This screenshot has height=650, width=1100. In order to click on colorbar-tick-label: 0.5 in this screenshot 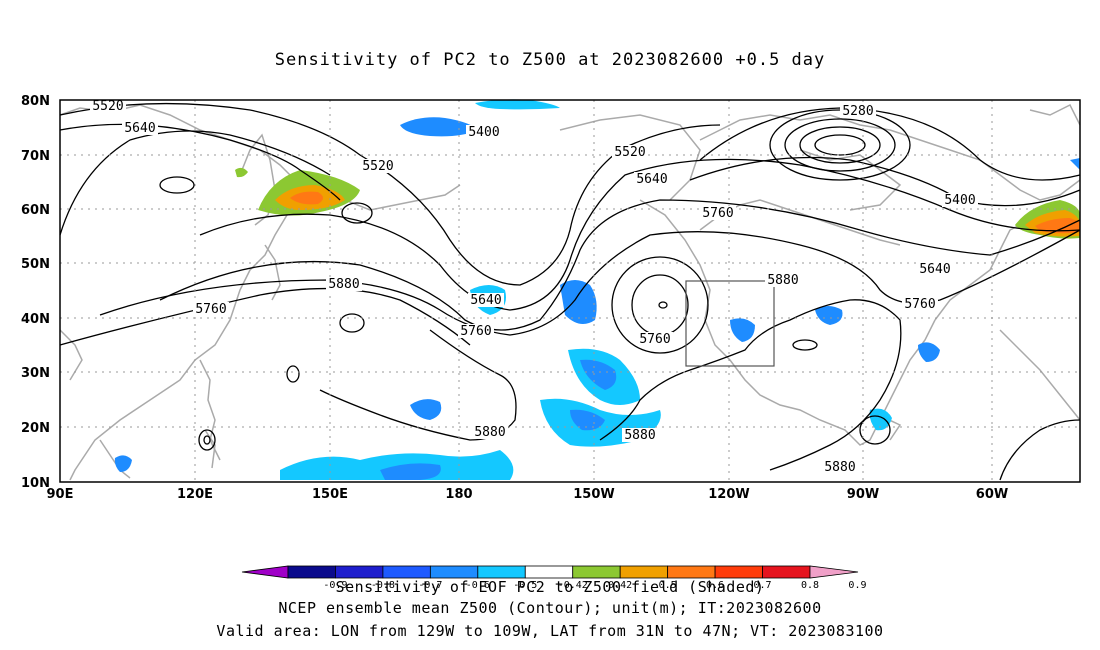, I will do `click(668, 585)`.